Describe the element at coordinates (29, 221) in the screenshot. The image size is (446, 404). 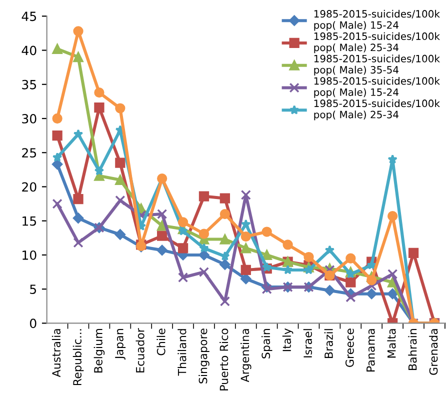
I see `y-tick-label: 15` at that location.